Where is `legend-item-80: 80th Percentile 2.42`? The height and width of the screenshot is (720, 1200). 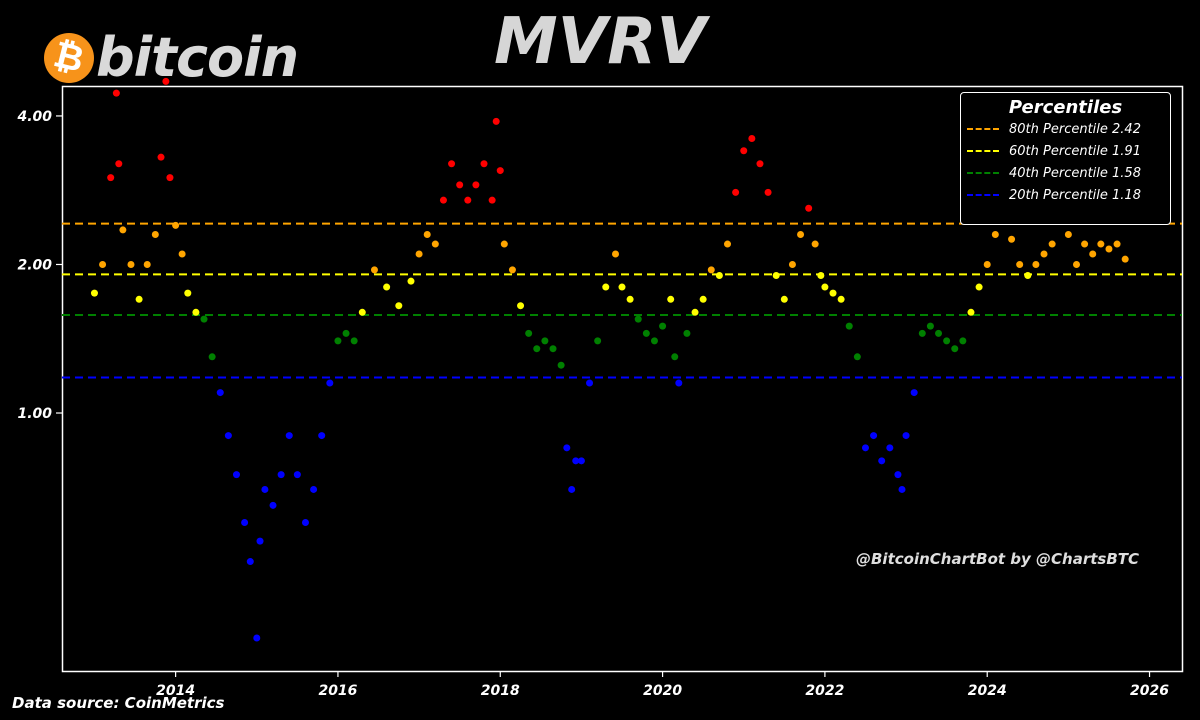
legend-item-80: 80th Percentile 2.42 is located at coordinates (1068, 129).